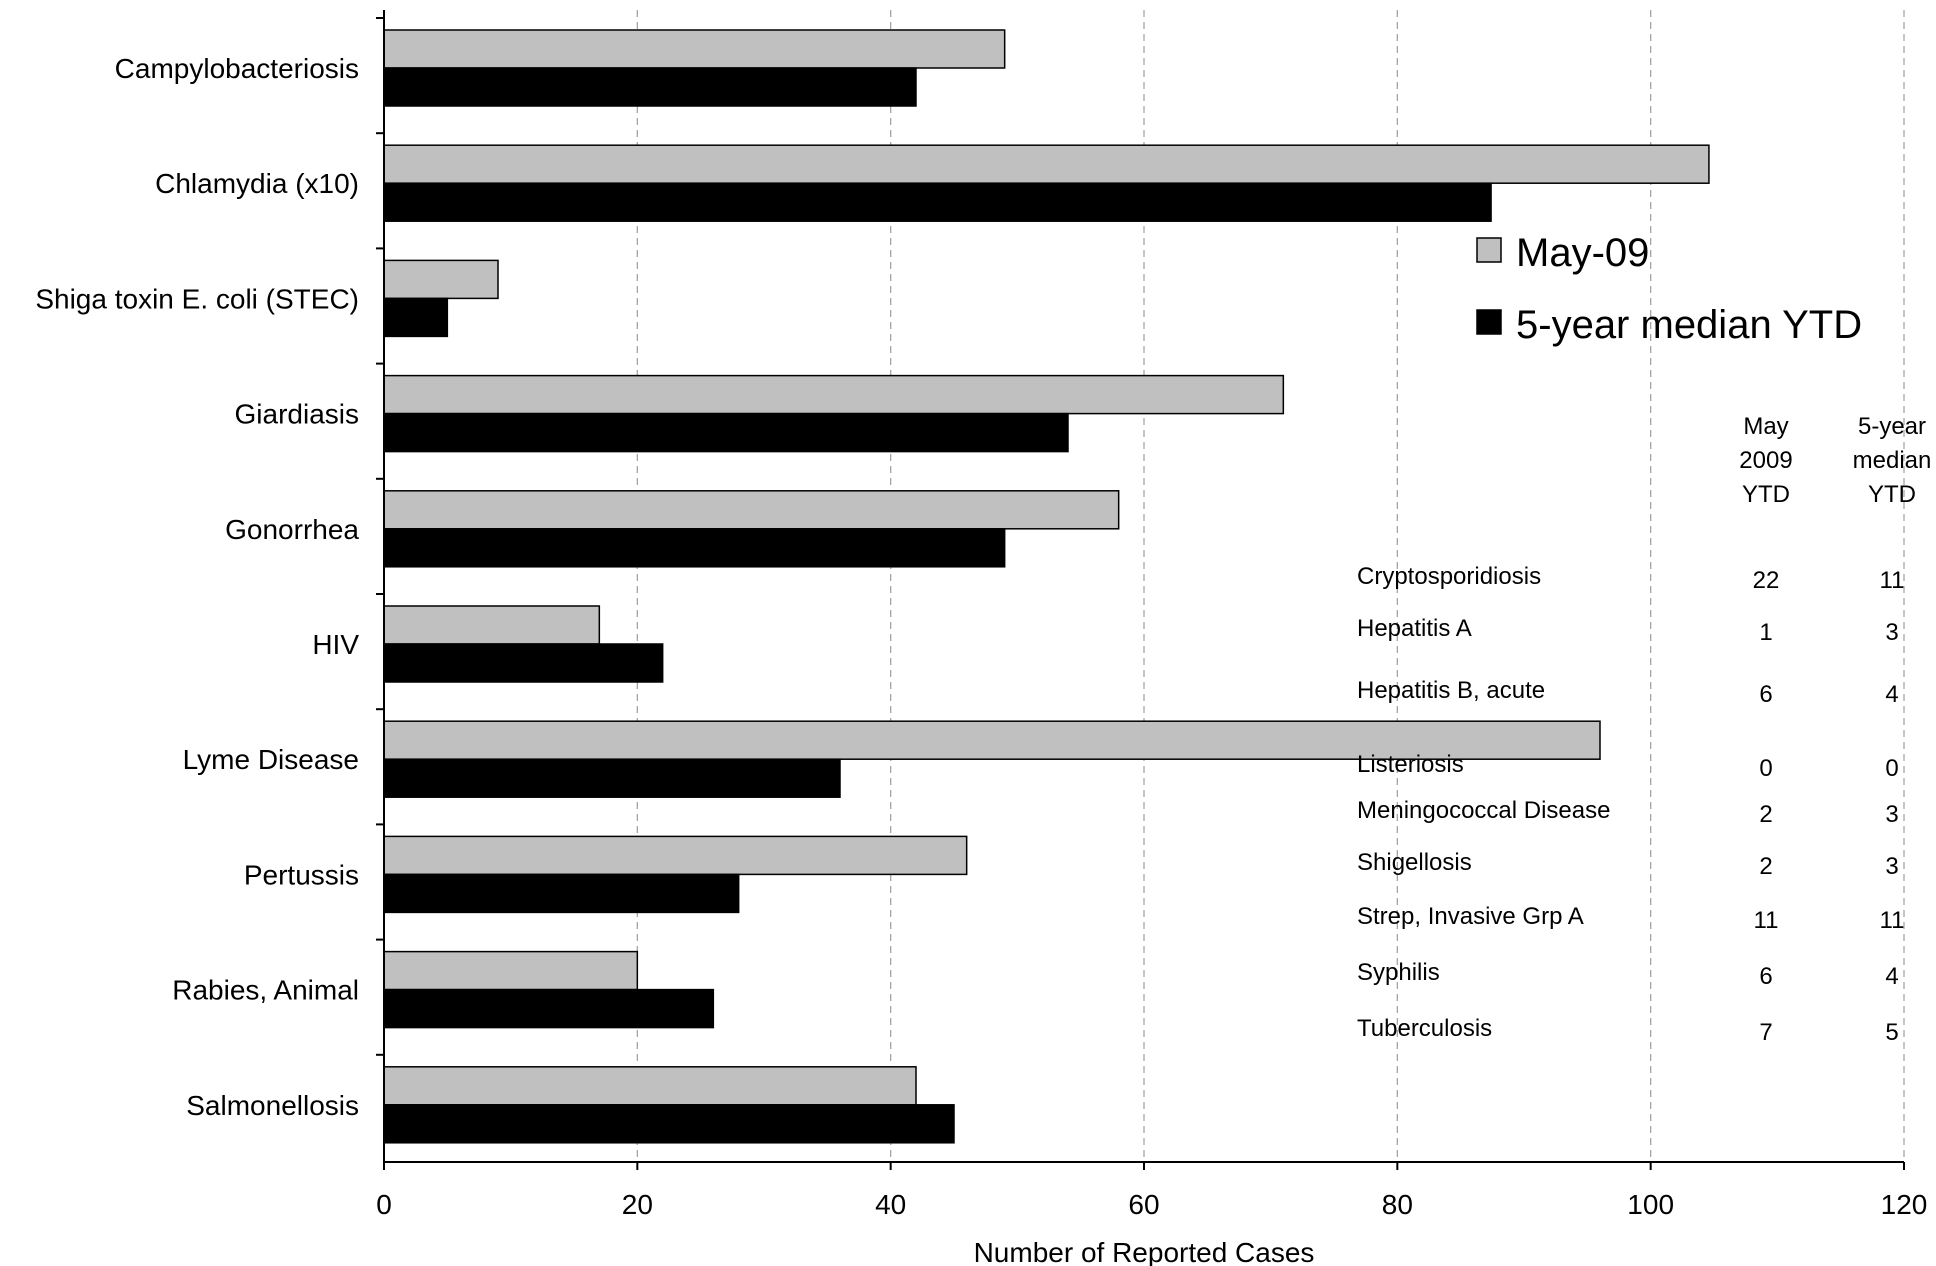  What do you see at coordinates (1891, 1032) in the screenshot?
I see `table-row-median: 5` at bounding box center [1891, 1032].